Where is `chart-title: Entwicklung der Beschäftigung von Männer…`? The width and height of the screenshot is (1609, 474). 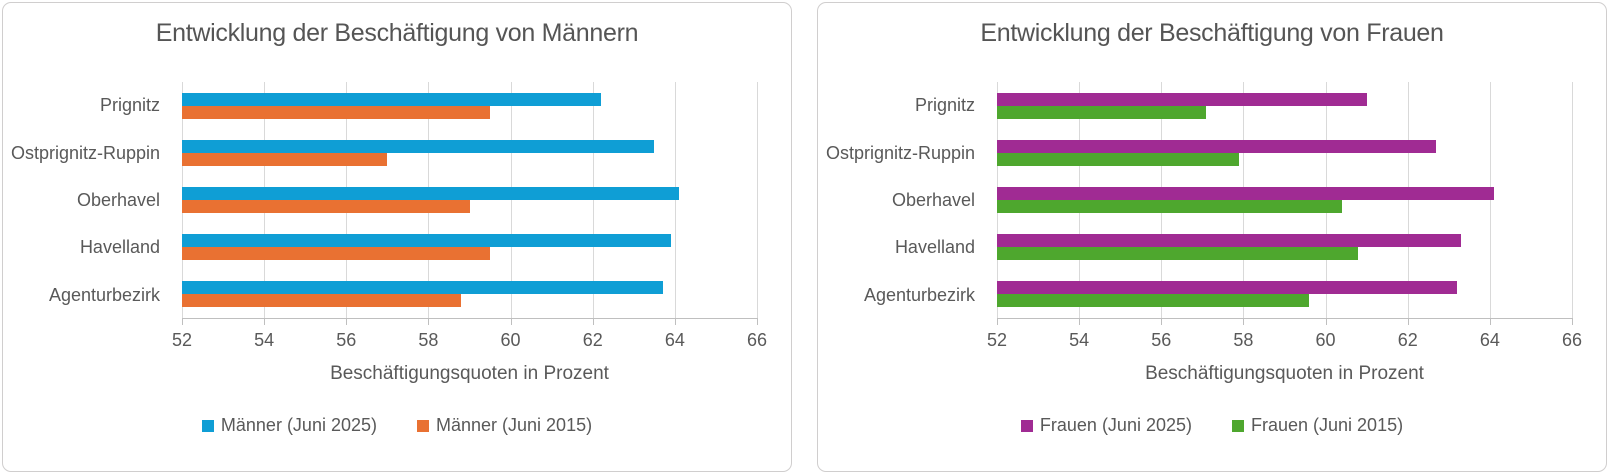 chart-title: Entwicklung der Beschäftigung von Männer… is located at coordinates (397, 33).